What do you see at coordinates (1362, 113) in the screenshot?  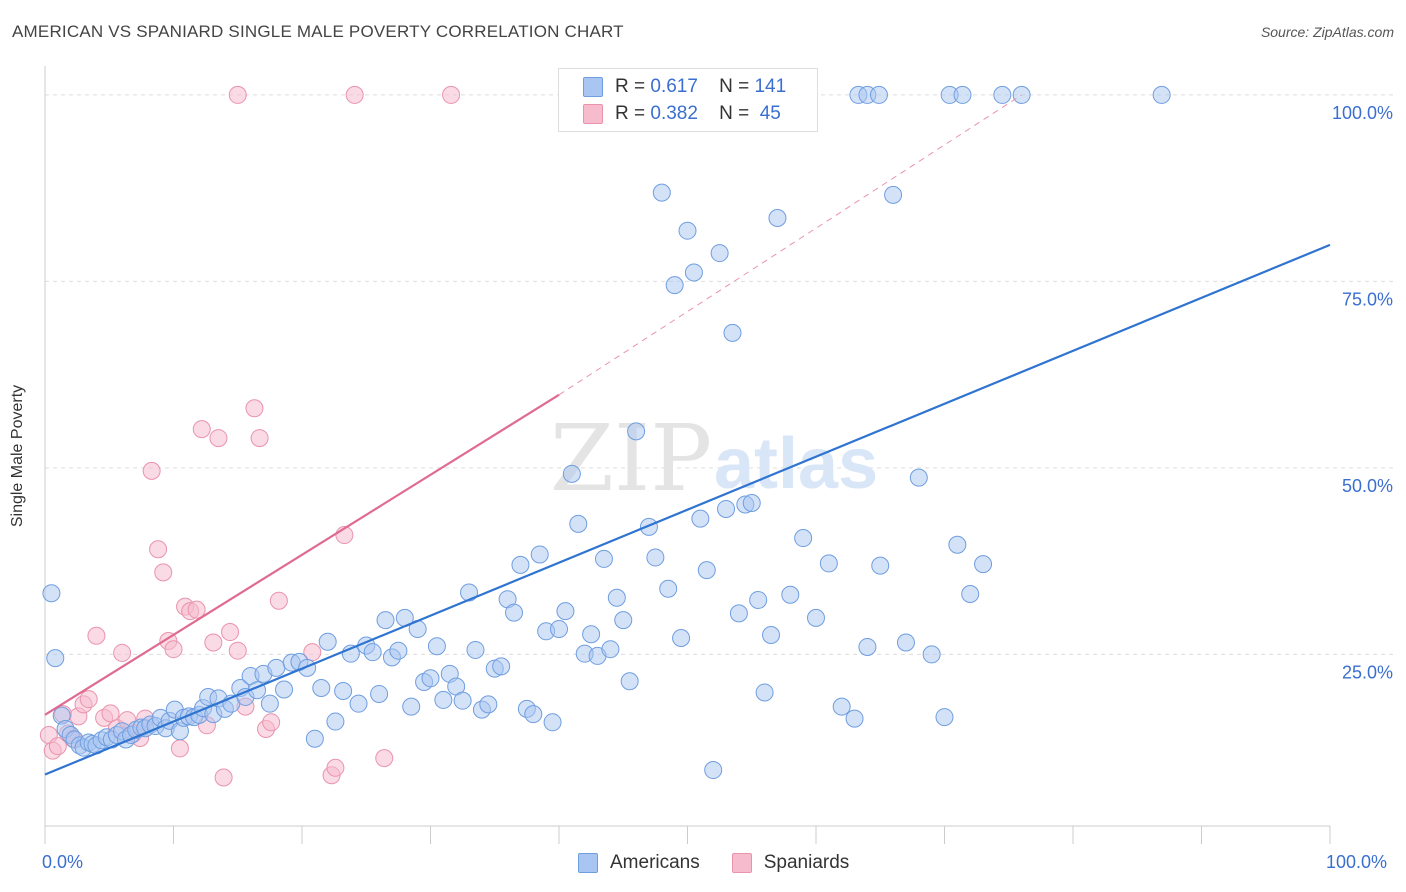 I see `y-tick-label: 100.0%` at bounding box center [1362, 113].